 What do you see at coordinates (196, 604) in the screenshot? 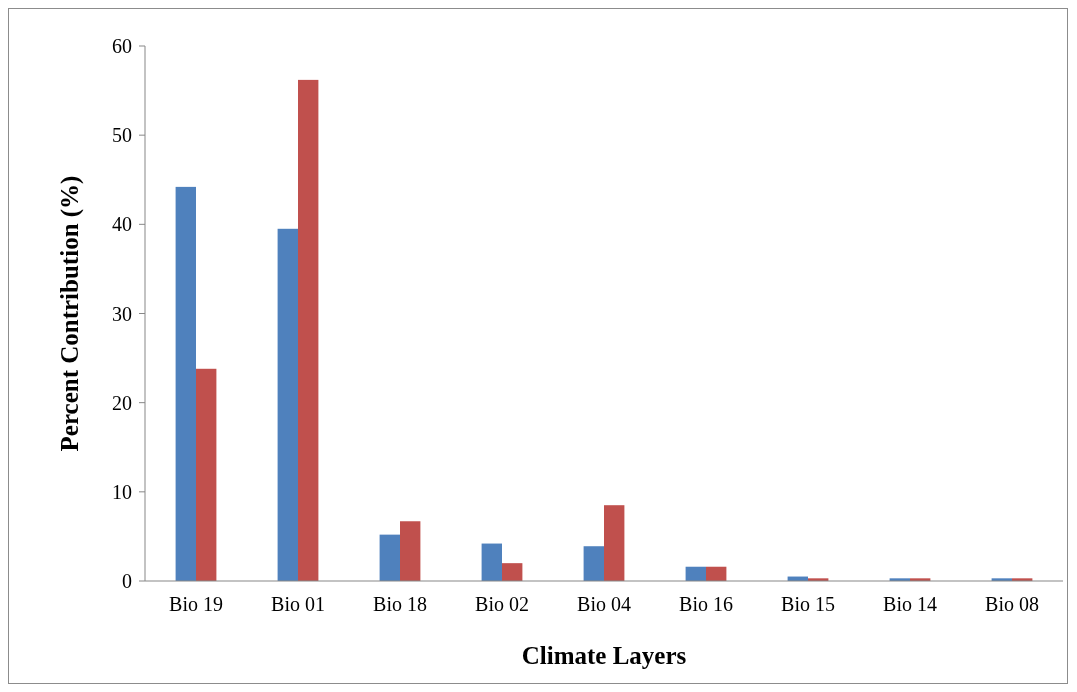
I see `x-tick-label: Bio 19` at bounding box center [196, 604].